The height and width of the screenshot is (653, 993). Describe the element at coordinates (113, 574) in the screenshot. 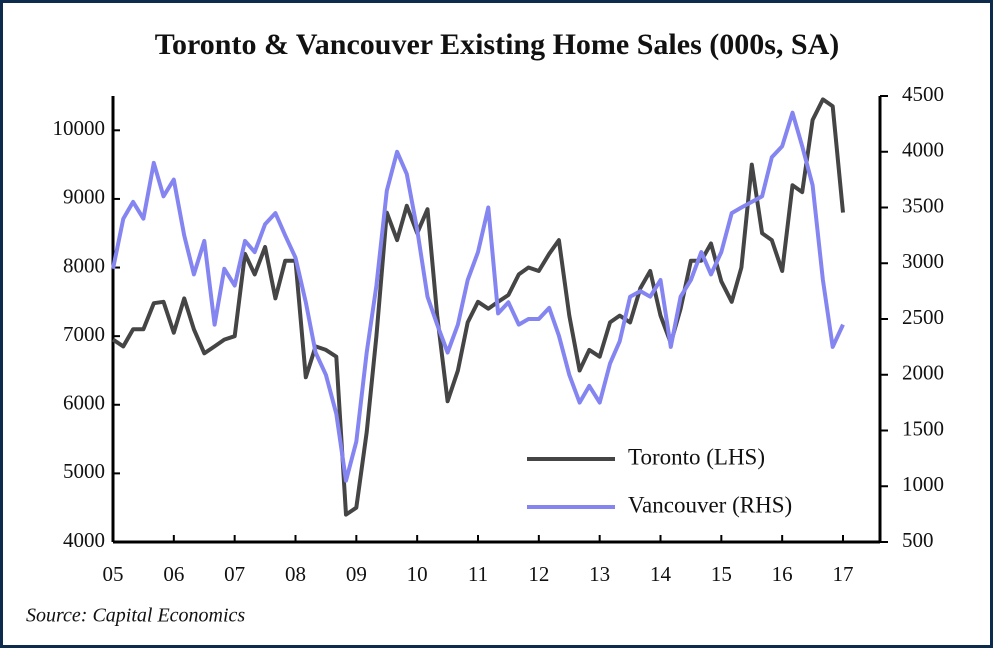

I see `x-tick-label: 05` at that location.